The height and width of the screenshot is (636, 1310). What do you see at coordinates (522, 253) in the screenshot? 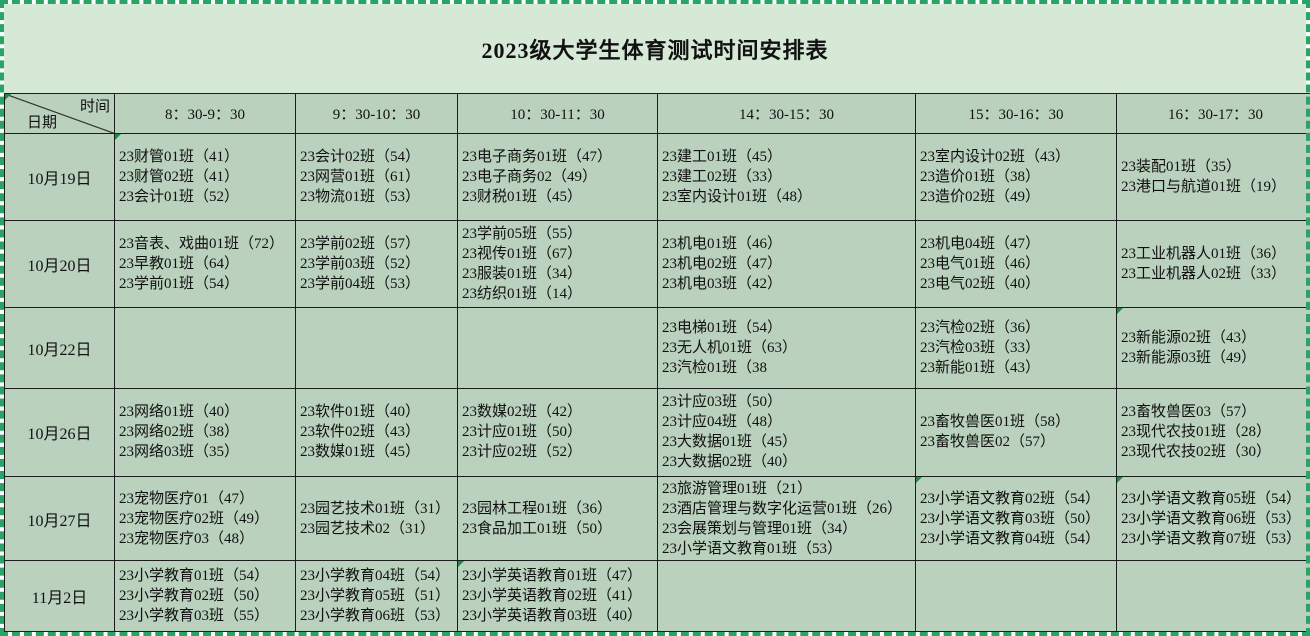
I see `class-entry: 23视传01班（67）` at bounding box center [522, 253].